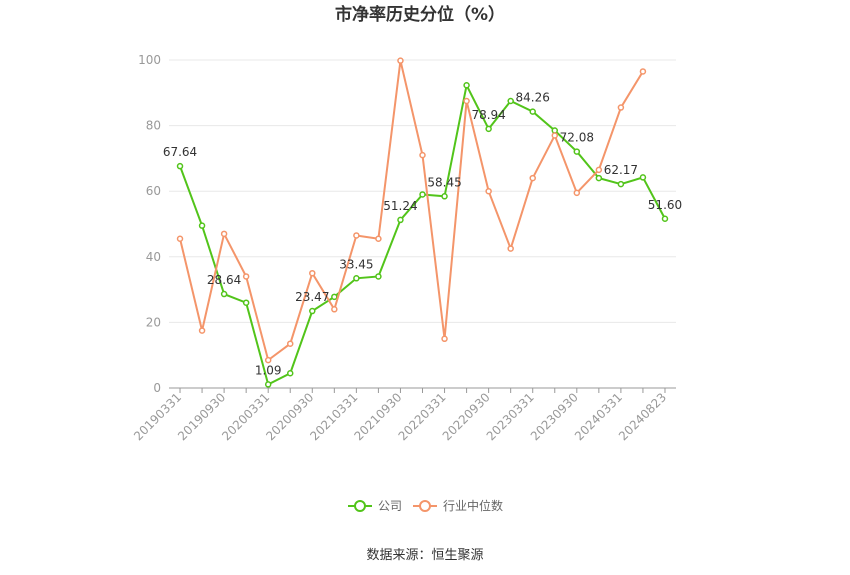 This screenshot has width=850, height=575. What do you see at coordinates (444, 182) in the screenshot?
I see `data-label: 58.45` at bounding box center [444, 182].